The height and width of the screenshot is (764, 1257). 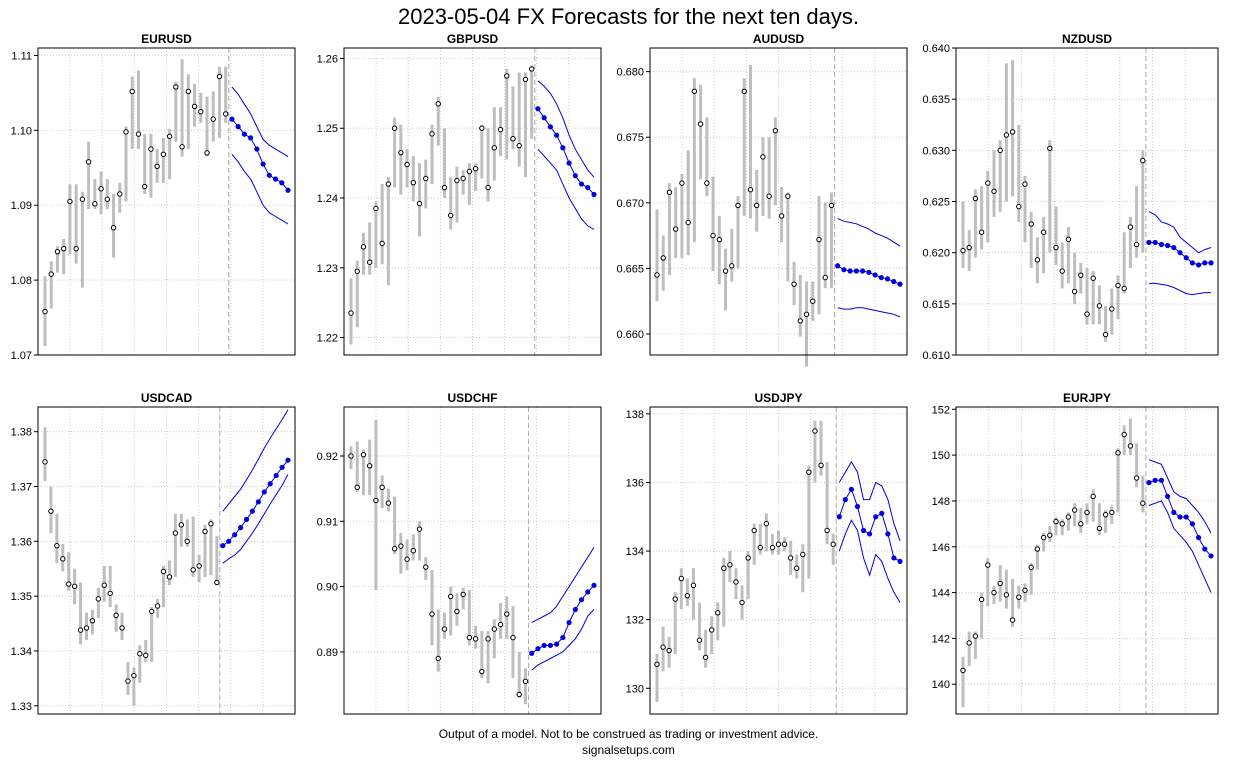 What do you see at coordinates (936, 151) in the screenshot?
I see `nzdusd-ytick-label: 0.630` at bounding box center [936, 151].